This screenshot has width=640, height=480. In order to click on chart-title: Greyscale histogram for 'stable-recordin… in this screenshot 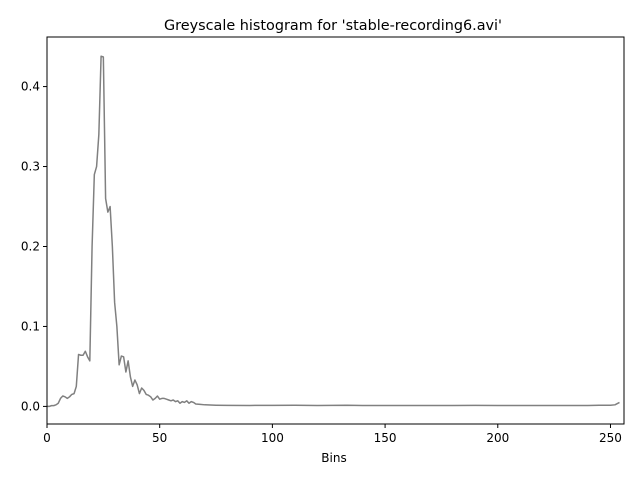, I will do `click(333, 26)`.